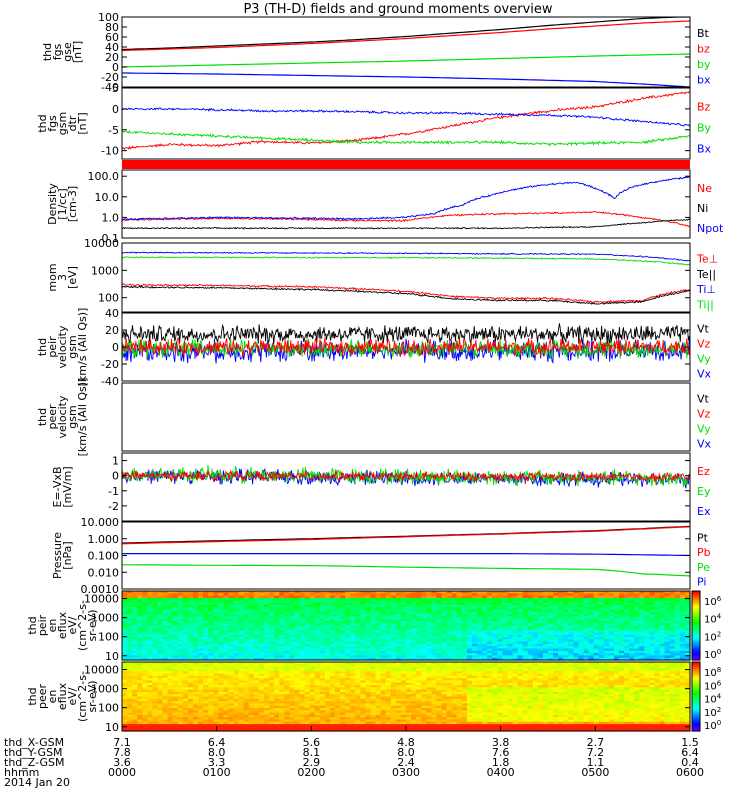 The height and width of the screenshot is (800, 750). I want to click on colorbar-tick-exponent: 6, so click(719, 599).